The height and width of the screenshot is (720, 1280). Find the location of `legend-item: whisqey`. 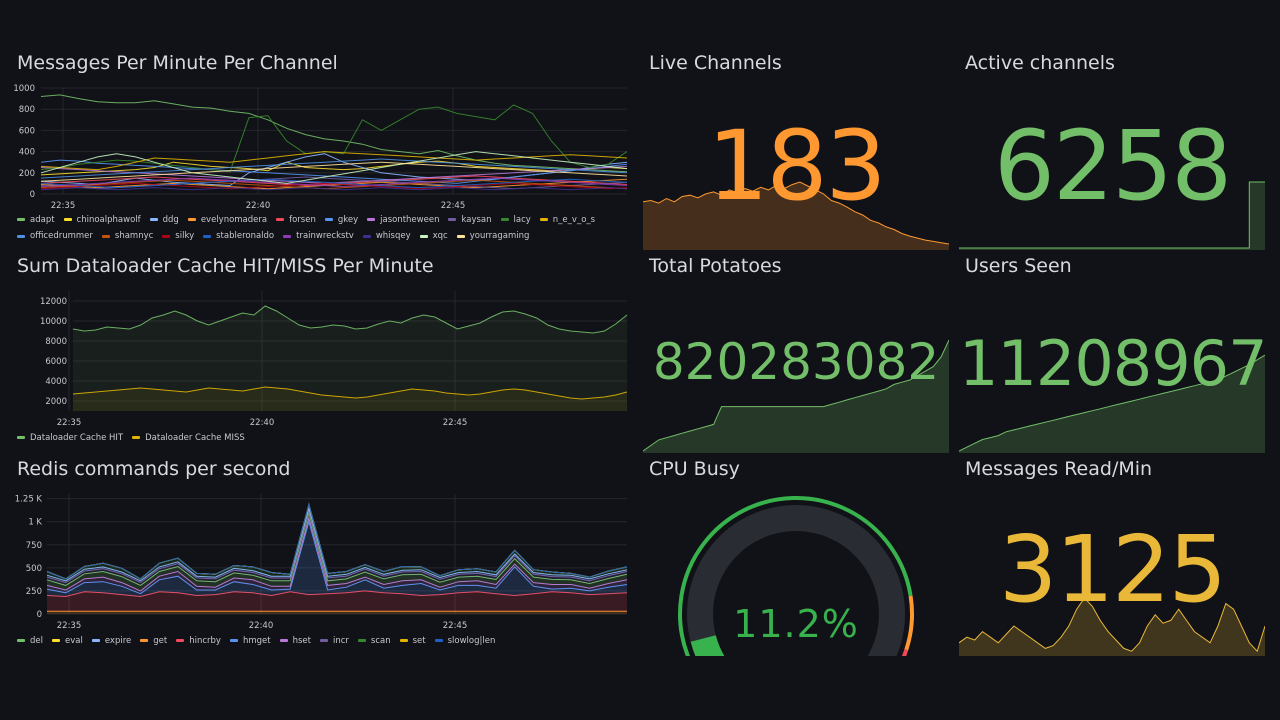

legend-item: whisqey is located at coordinates (386, 236).